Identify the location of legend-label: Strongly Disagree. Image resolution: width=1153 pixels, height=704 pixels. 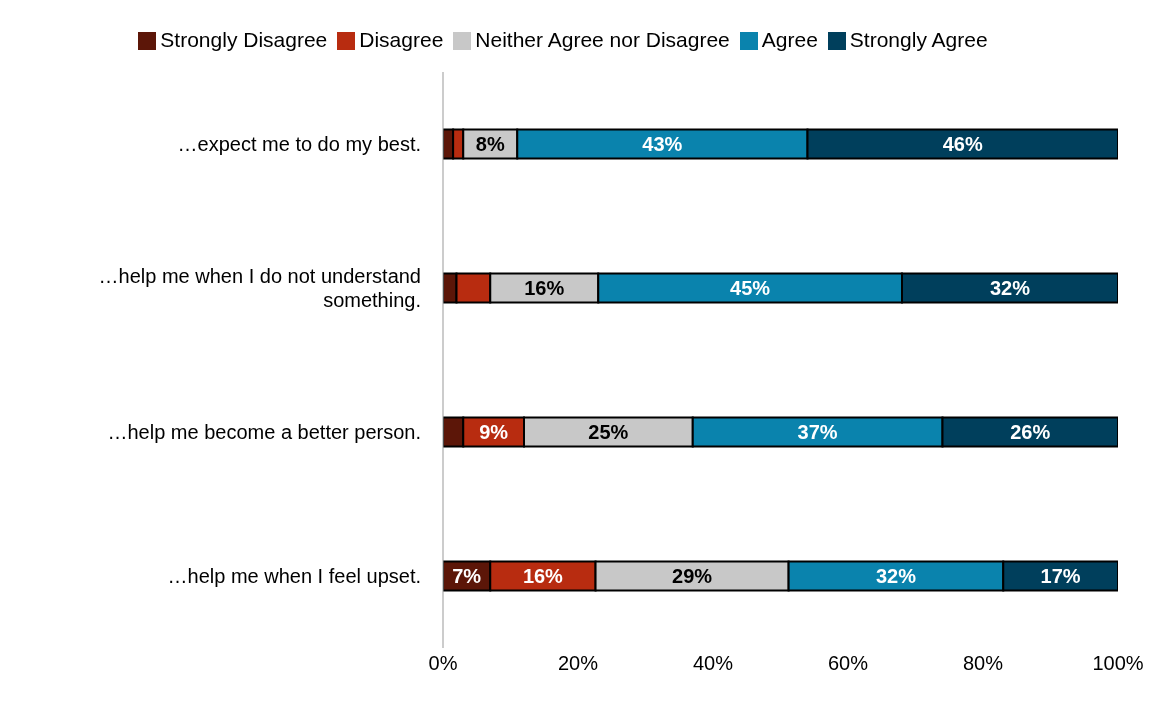
(244, 39).